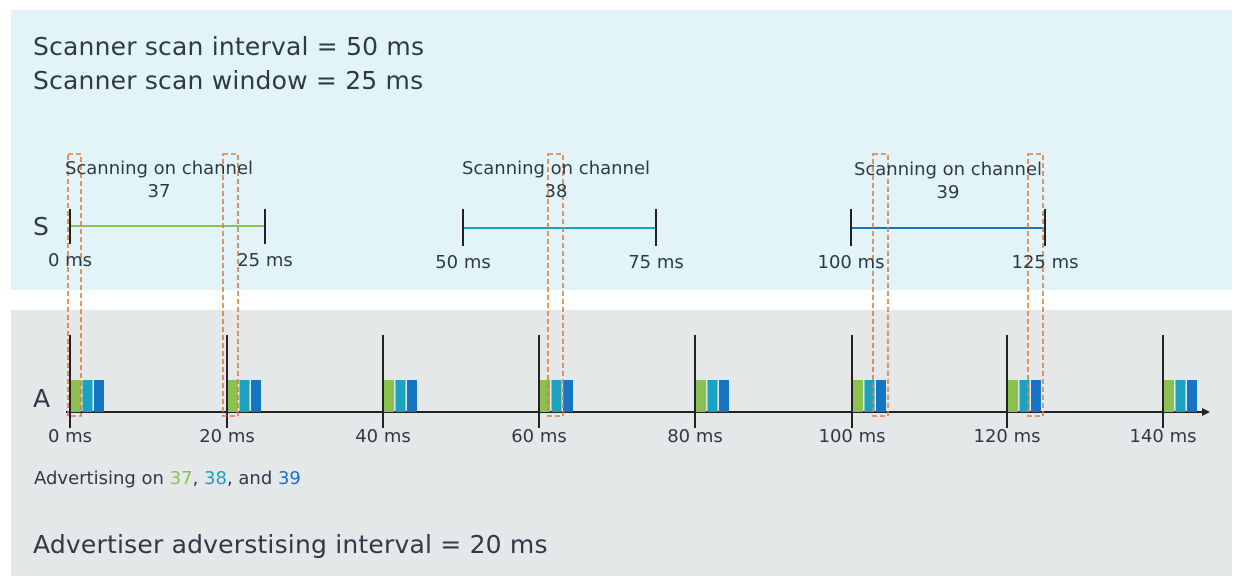  I want to click on advertiser-row-label: A, so click(42, 398).